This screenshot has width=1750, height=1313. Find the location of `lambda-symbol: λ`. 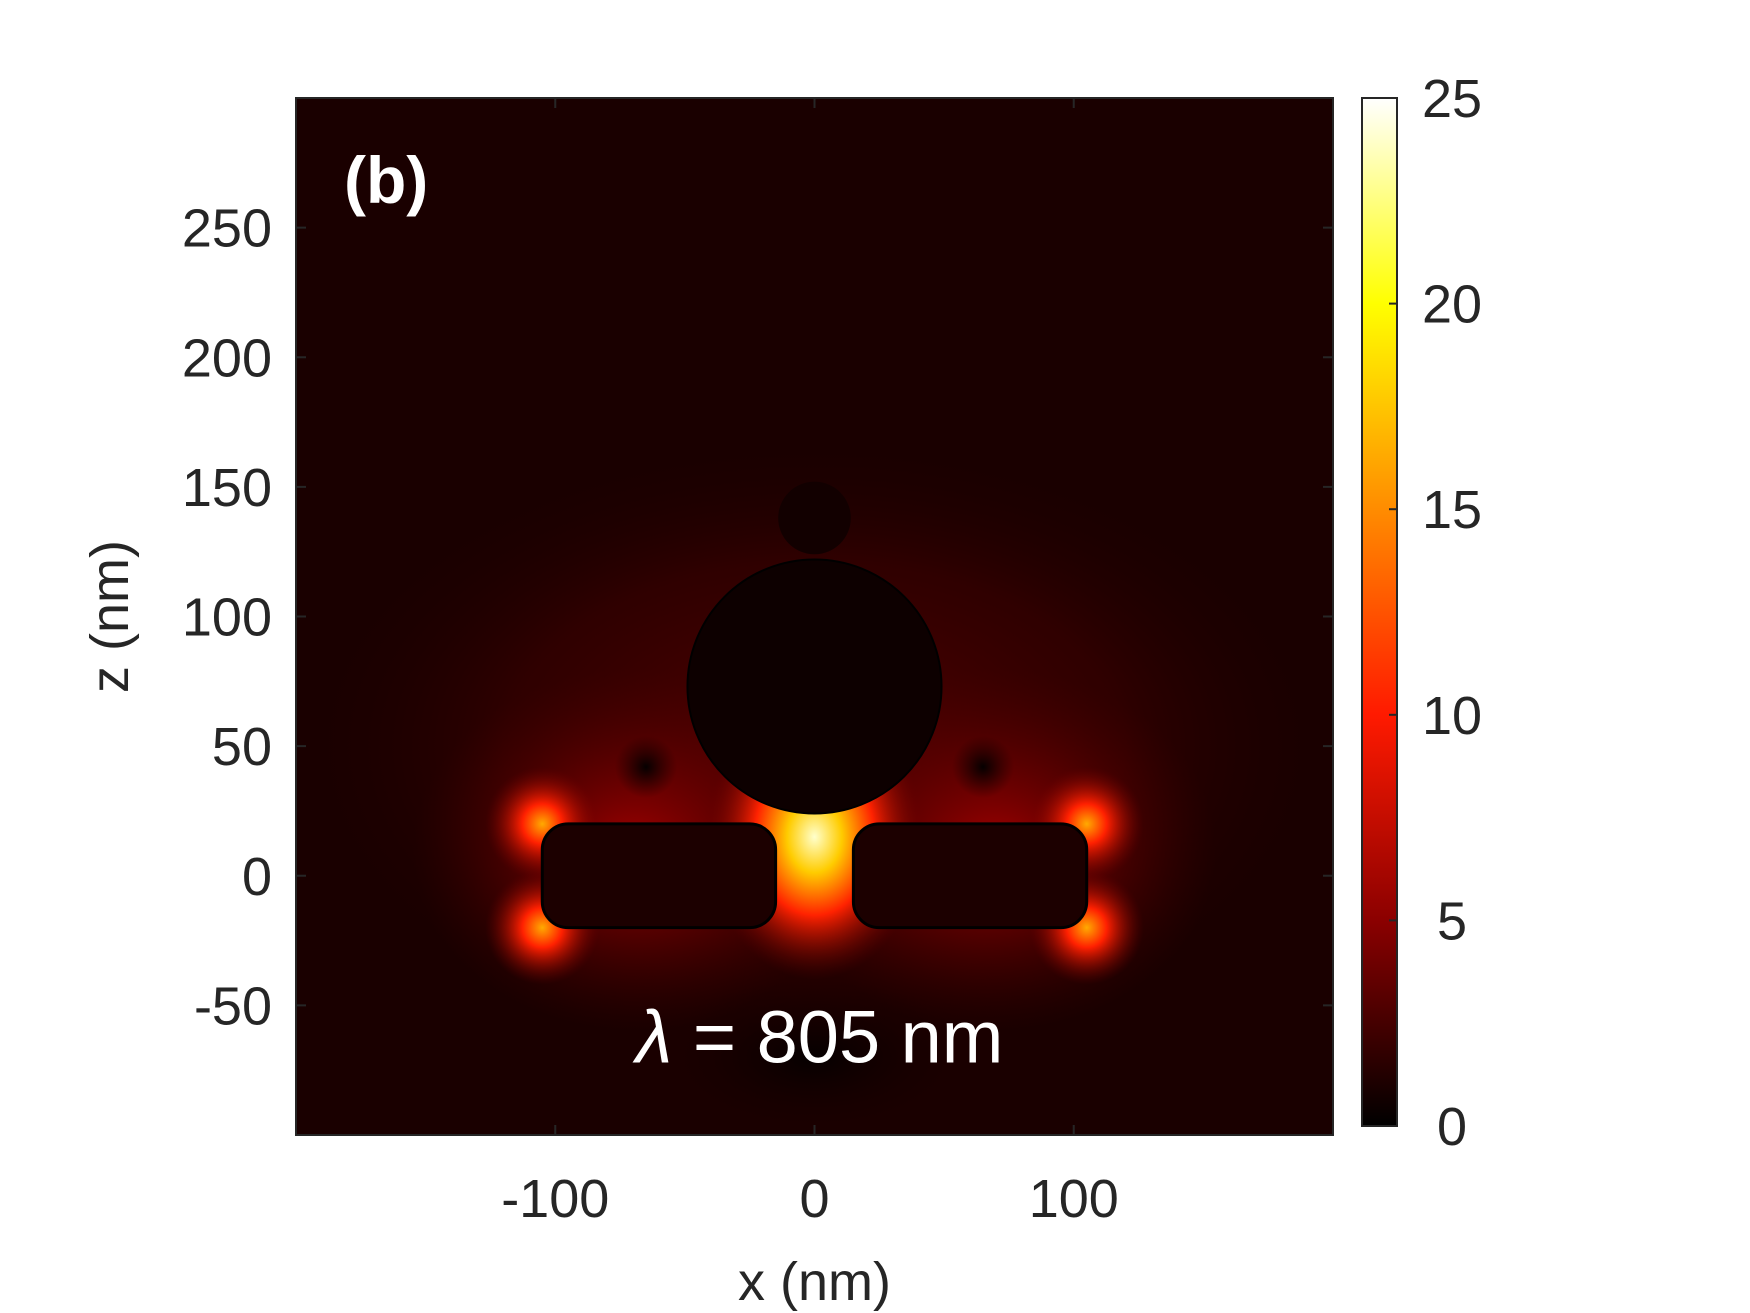

lambda-symbol: λ is located at coordinates (652, 1036).